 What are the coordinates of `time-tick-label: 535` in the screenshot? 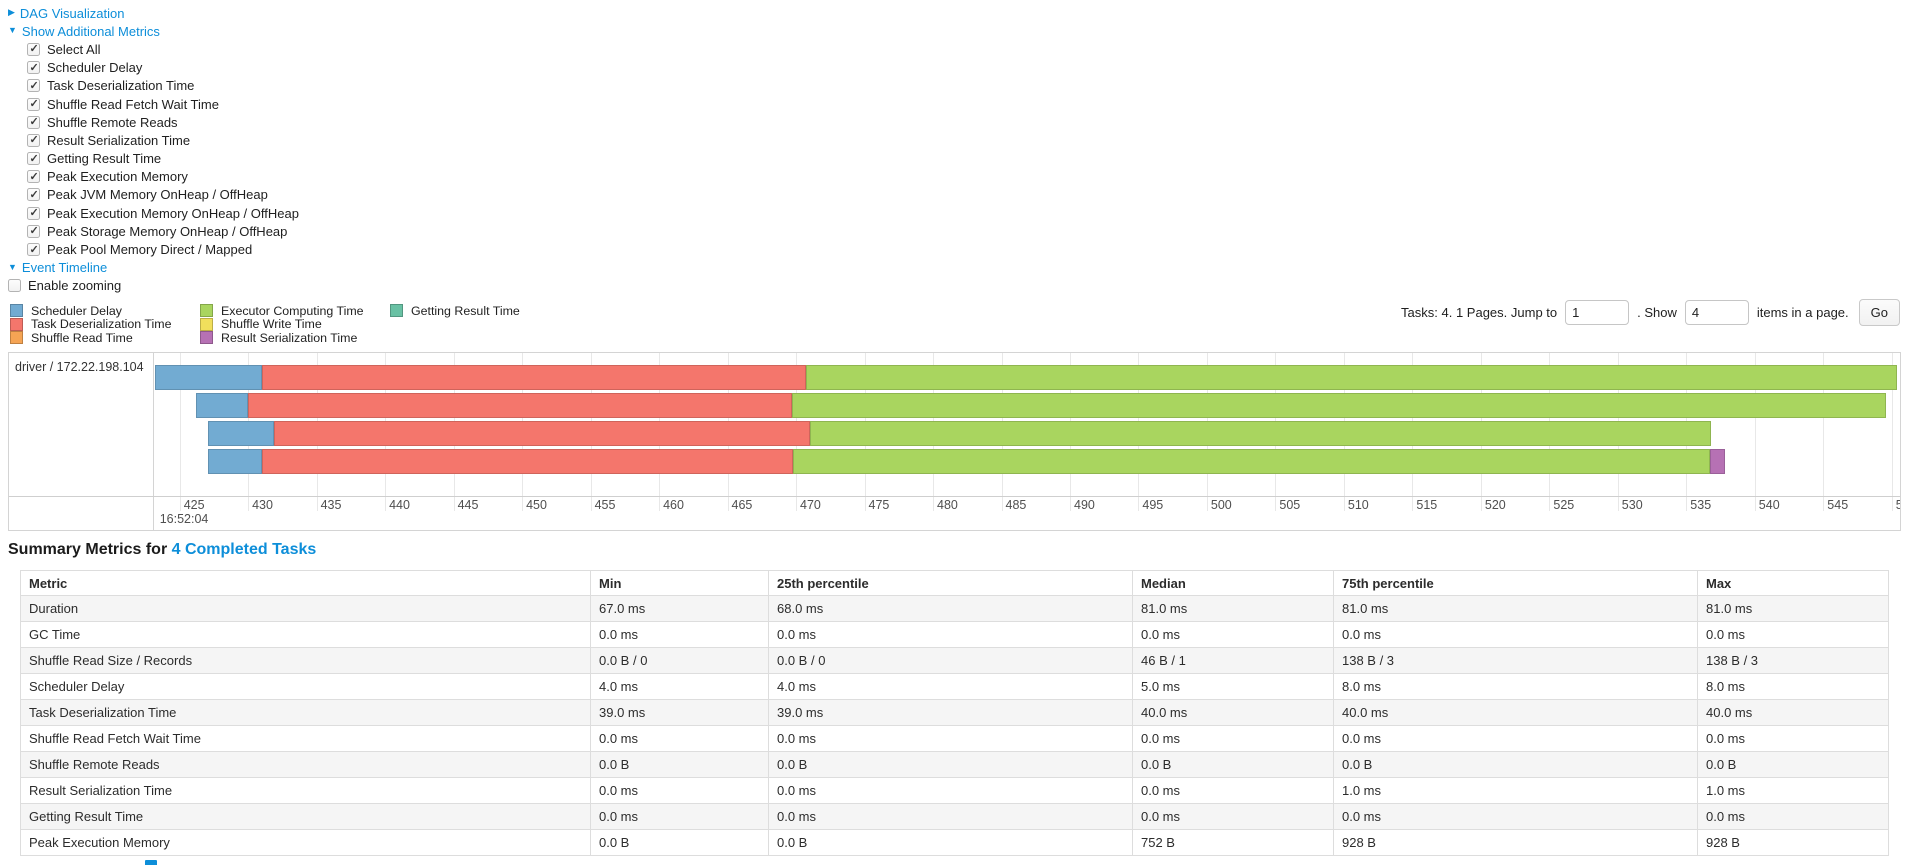 It's located at (1701, 505).